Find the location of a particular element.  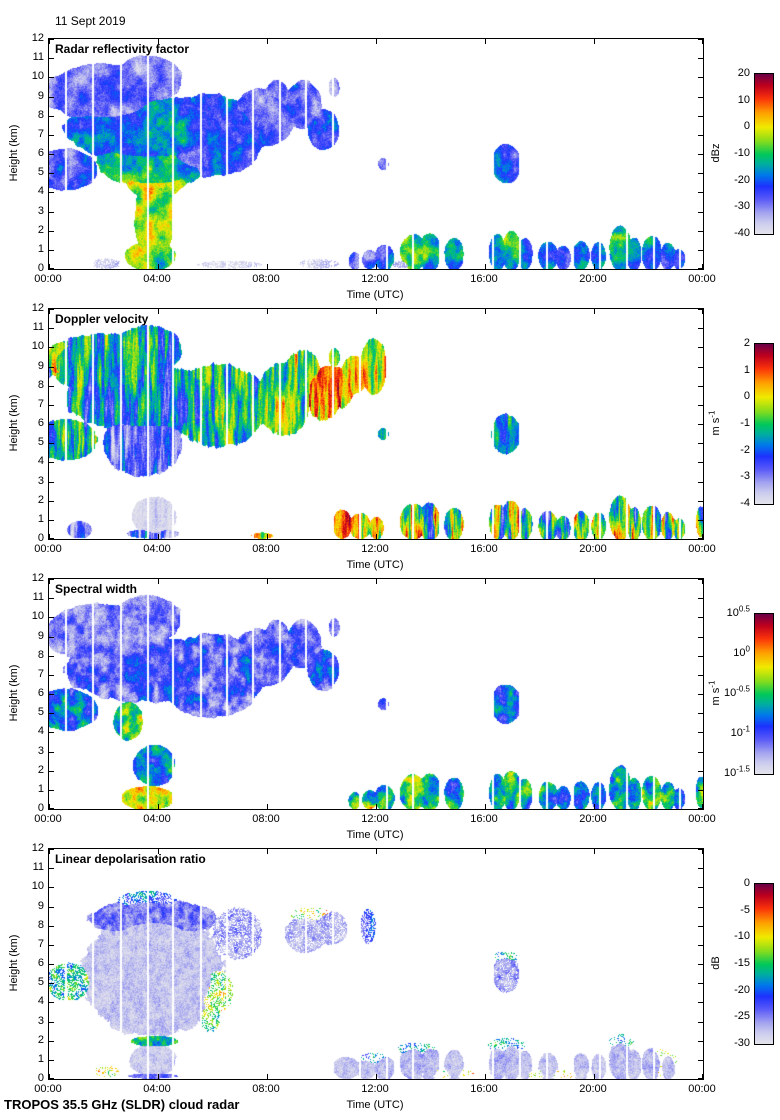

colorbar-tick-label: -20 is located at coordinates (742, 989).